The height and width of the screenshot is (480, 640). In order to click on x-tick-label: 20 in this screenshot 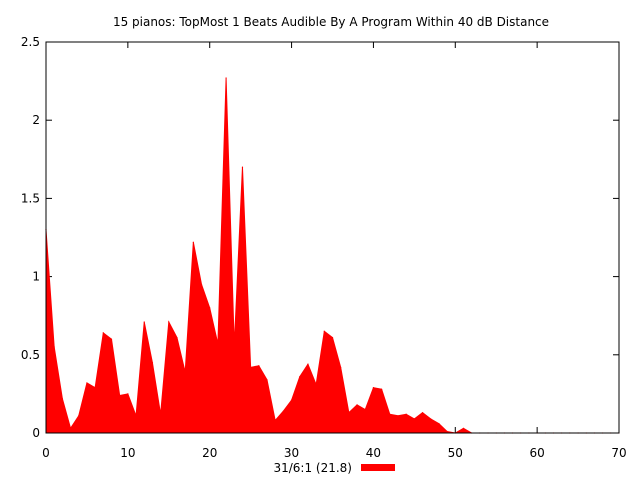, I will do `click(209, 453)`.